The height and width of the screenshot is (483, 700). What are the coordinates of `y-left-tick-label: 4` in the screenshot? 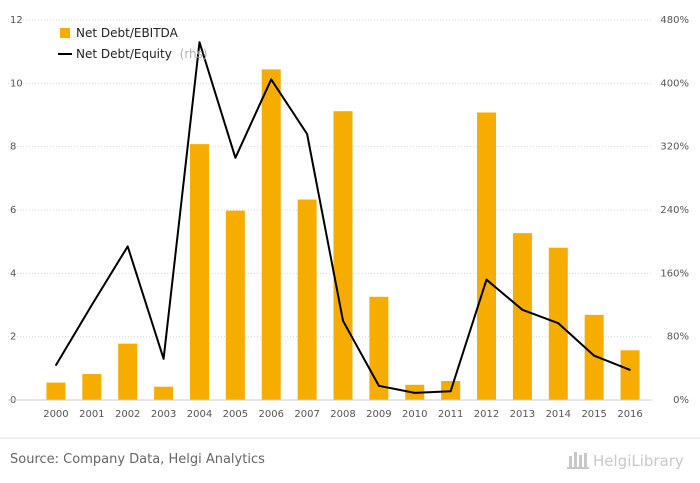 It's located at (13, 273).